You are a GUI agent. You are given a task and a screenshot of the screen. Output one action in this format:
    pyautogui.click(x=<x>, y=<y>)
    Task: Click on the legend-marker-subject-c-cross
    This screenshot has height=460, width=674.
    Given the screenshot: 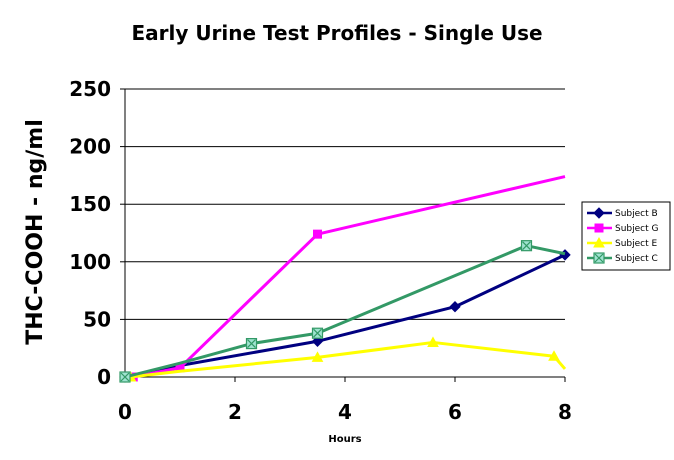 What is the action you would take?
    pyautogui.click(x=599, y=258)
    